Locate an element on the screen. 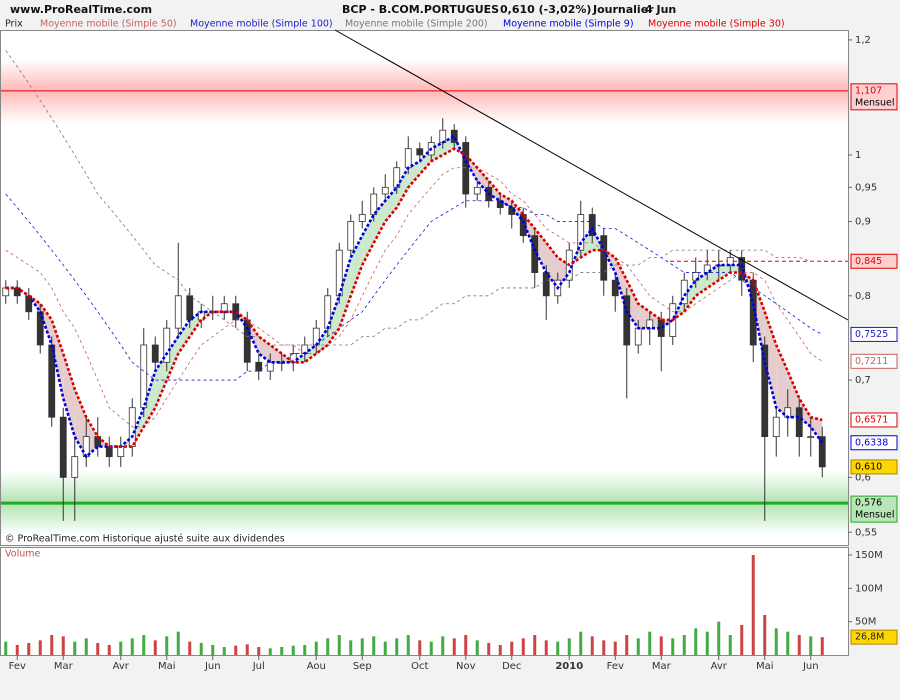  panel-title: Volume is located at coordinates (22, 554).